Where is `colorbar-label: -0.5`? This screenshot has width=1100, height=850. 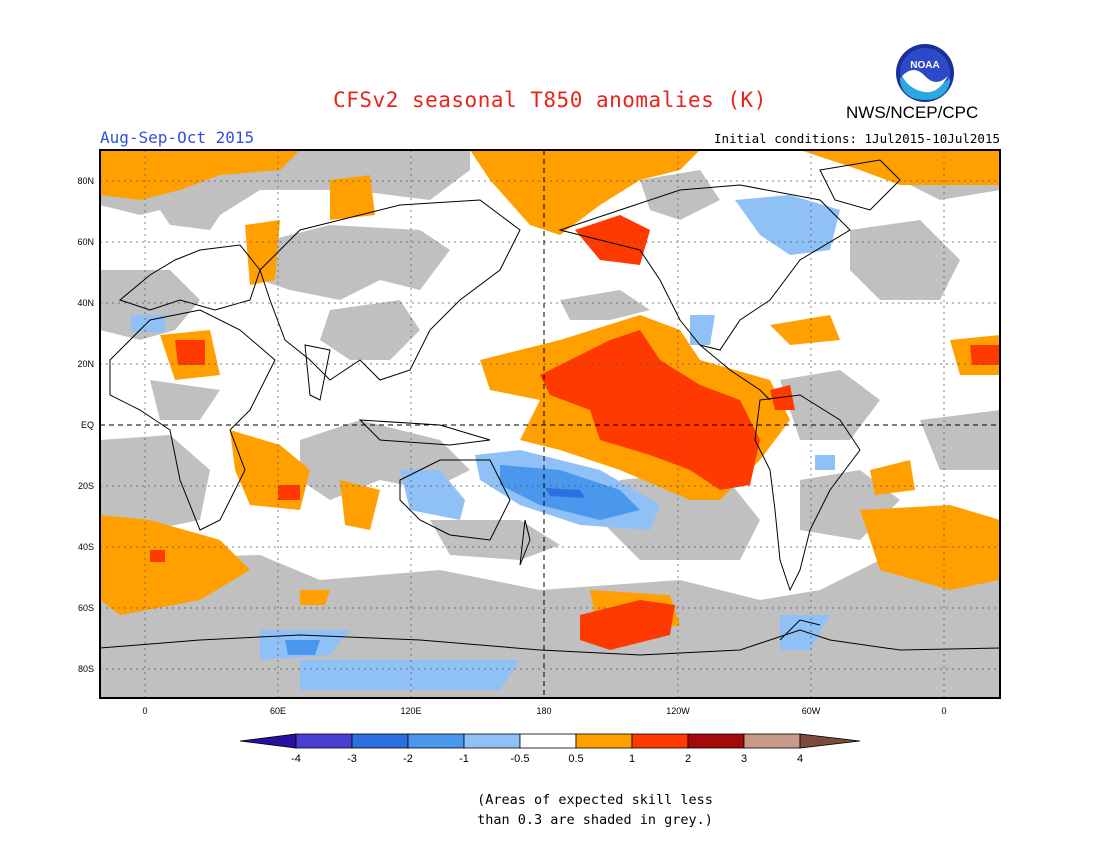 colorbar-label: -0.5 is located at coordinates (520, 759).